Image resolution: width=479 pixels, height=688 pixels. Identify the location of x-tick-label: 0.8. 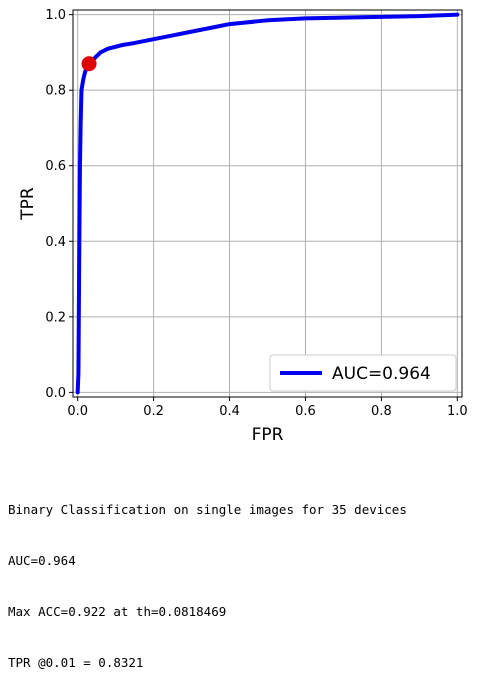
(381, 411).